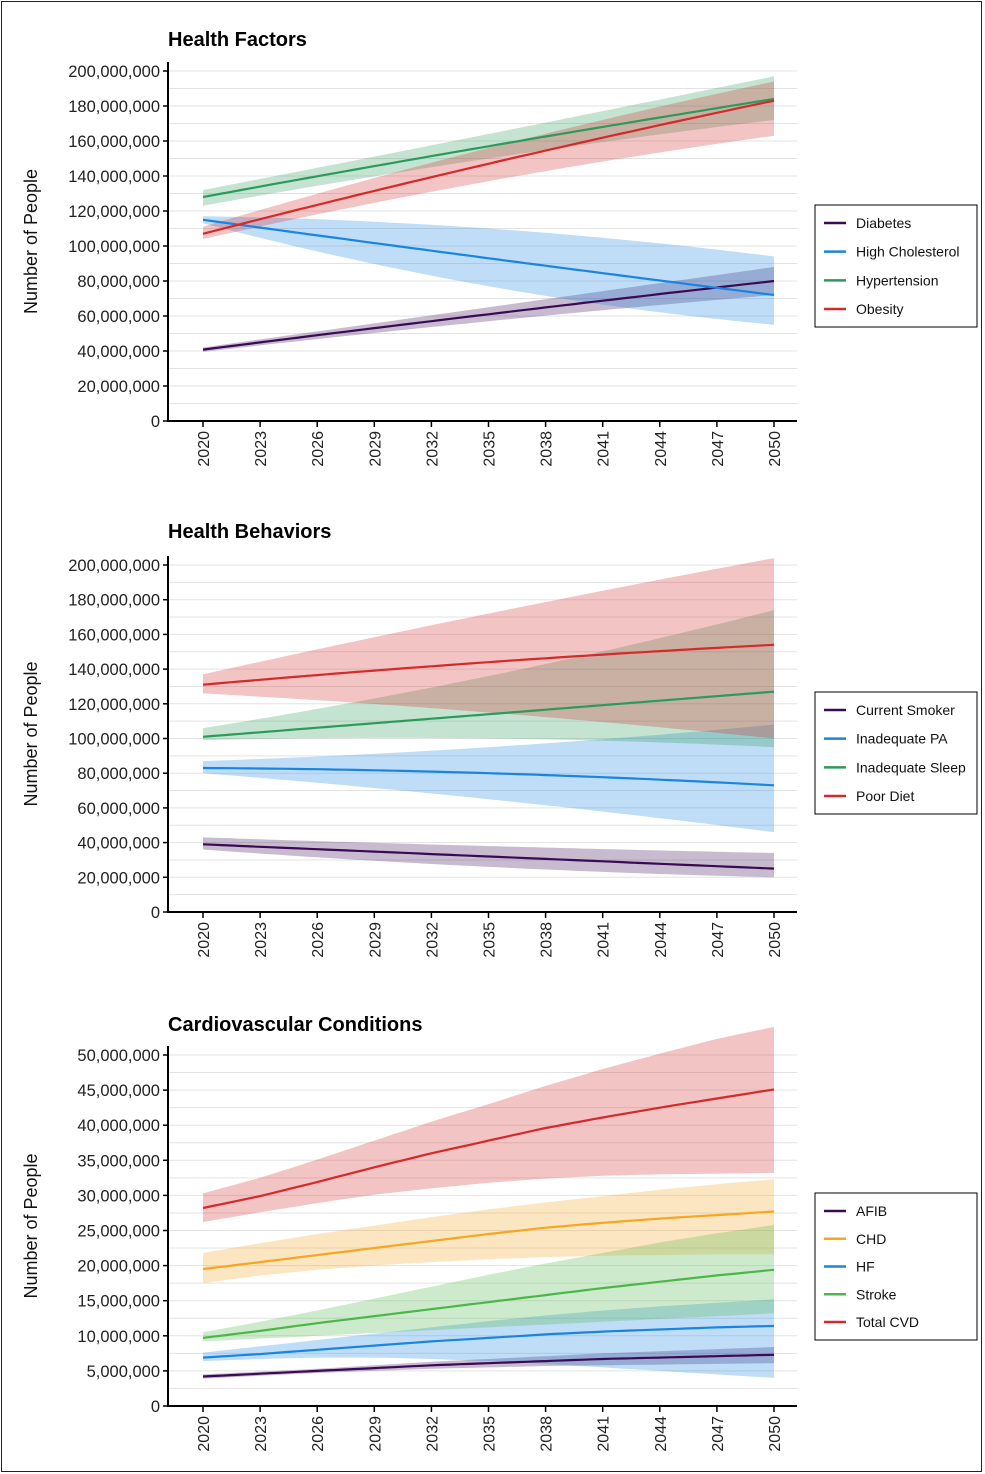 Image resolution: width=985 pixels, height=1474 pixels. What do you see at coordinates (375, 1434) in the screenshot?
I see `x-tick-label: 2029` at bounding box center [375, 1434].